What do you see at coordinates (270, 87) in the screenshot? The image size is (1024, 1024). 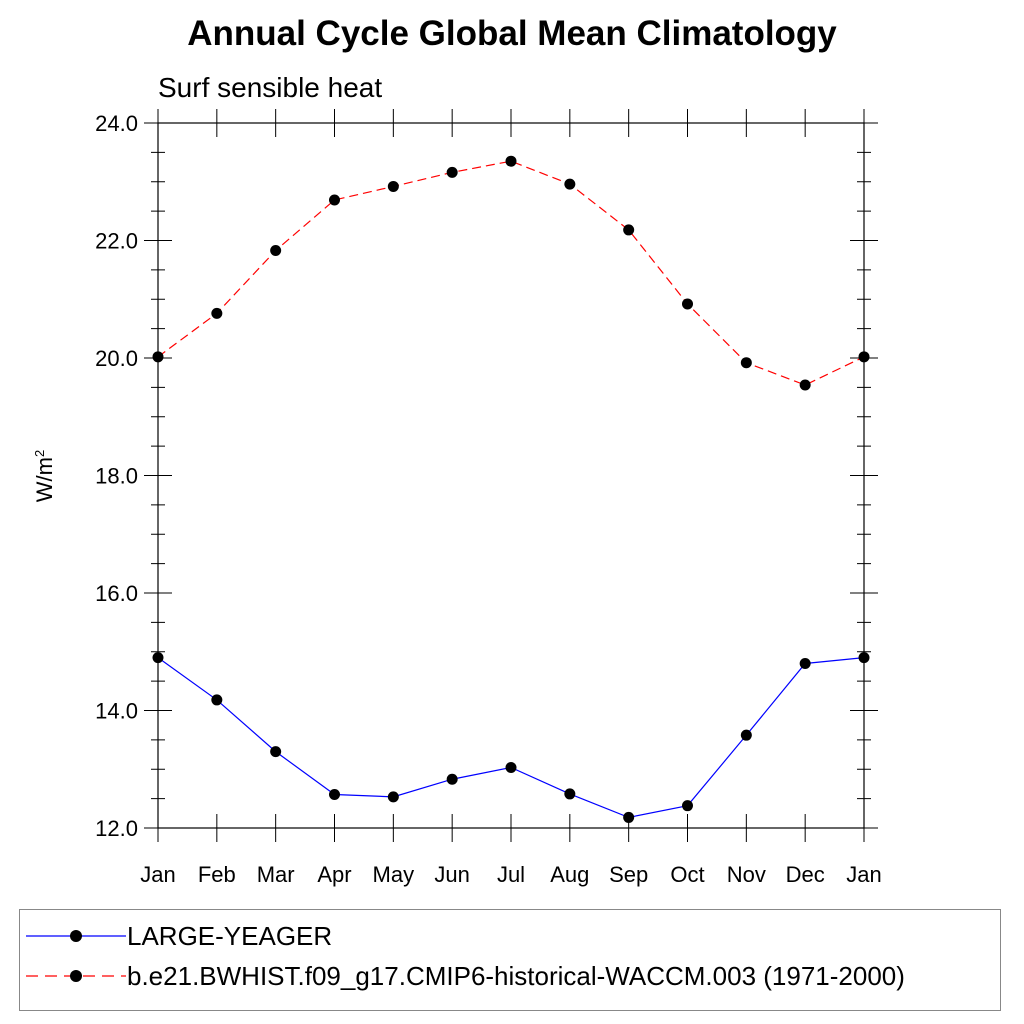 I see `chart-subtitle: Surf sensible heat` at bounding box center [270, 87].